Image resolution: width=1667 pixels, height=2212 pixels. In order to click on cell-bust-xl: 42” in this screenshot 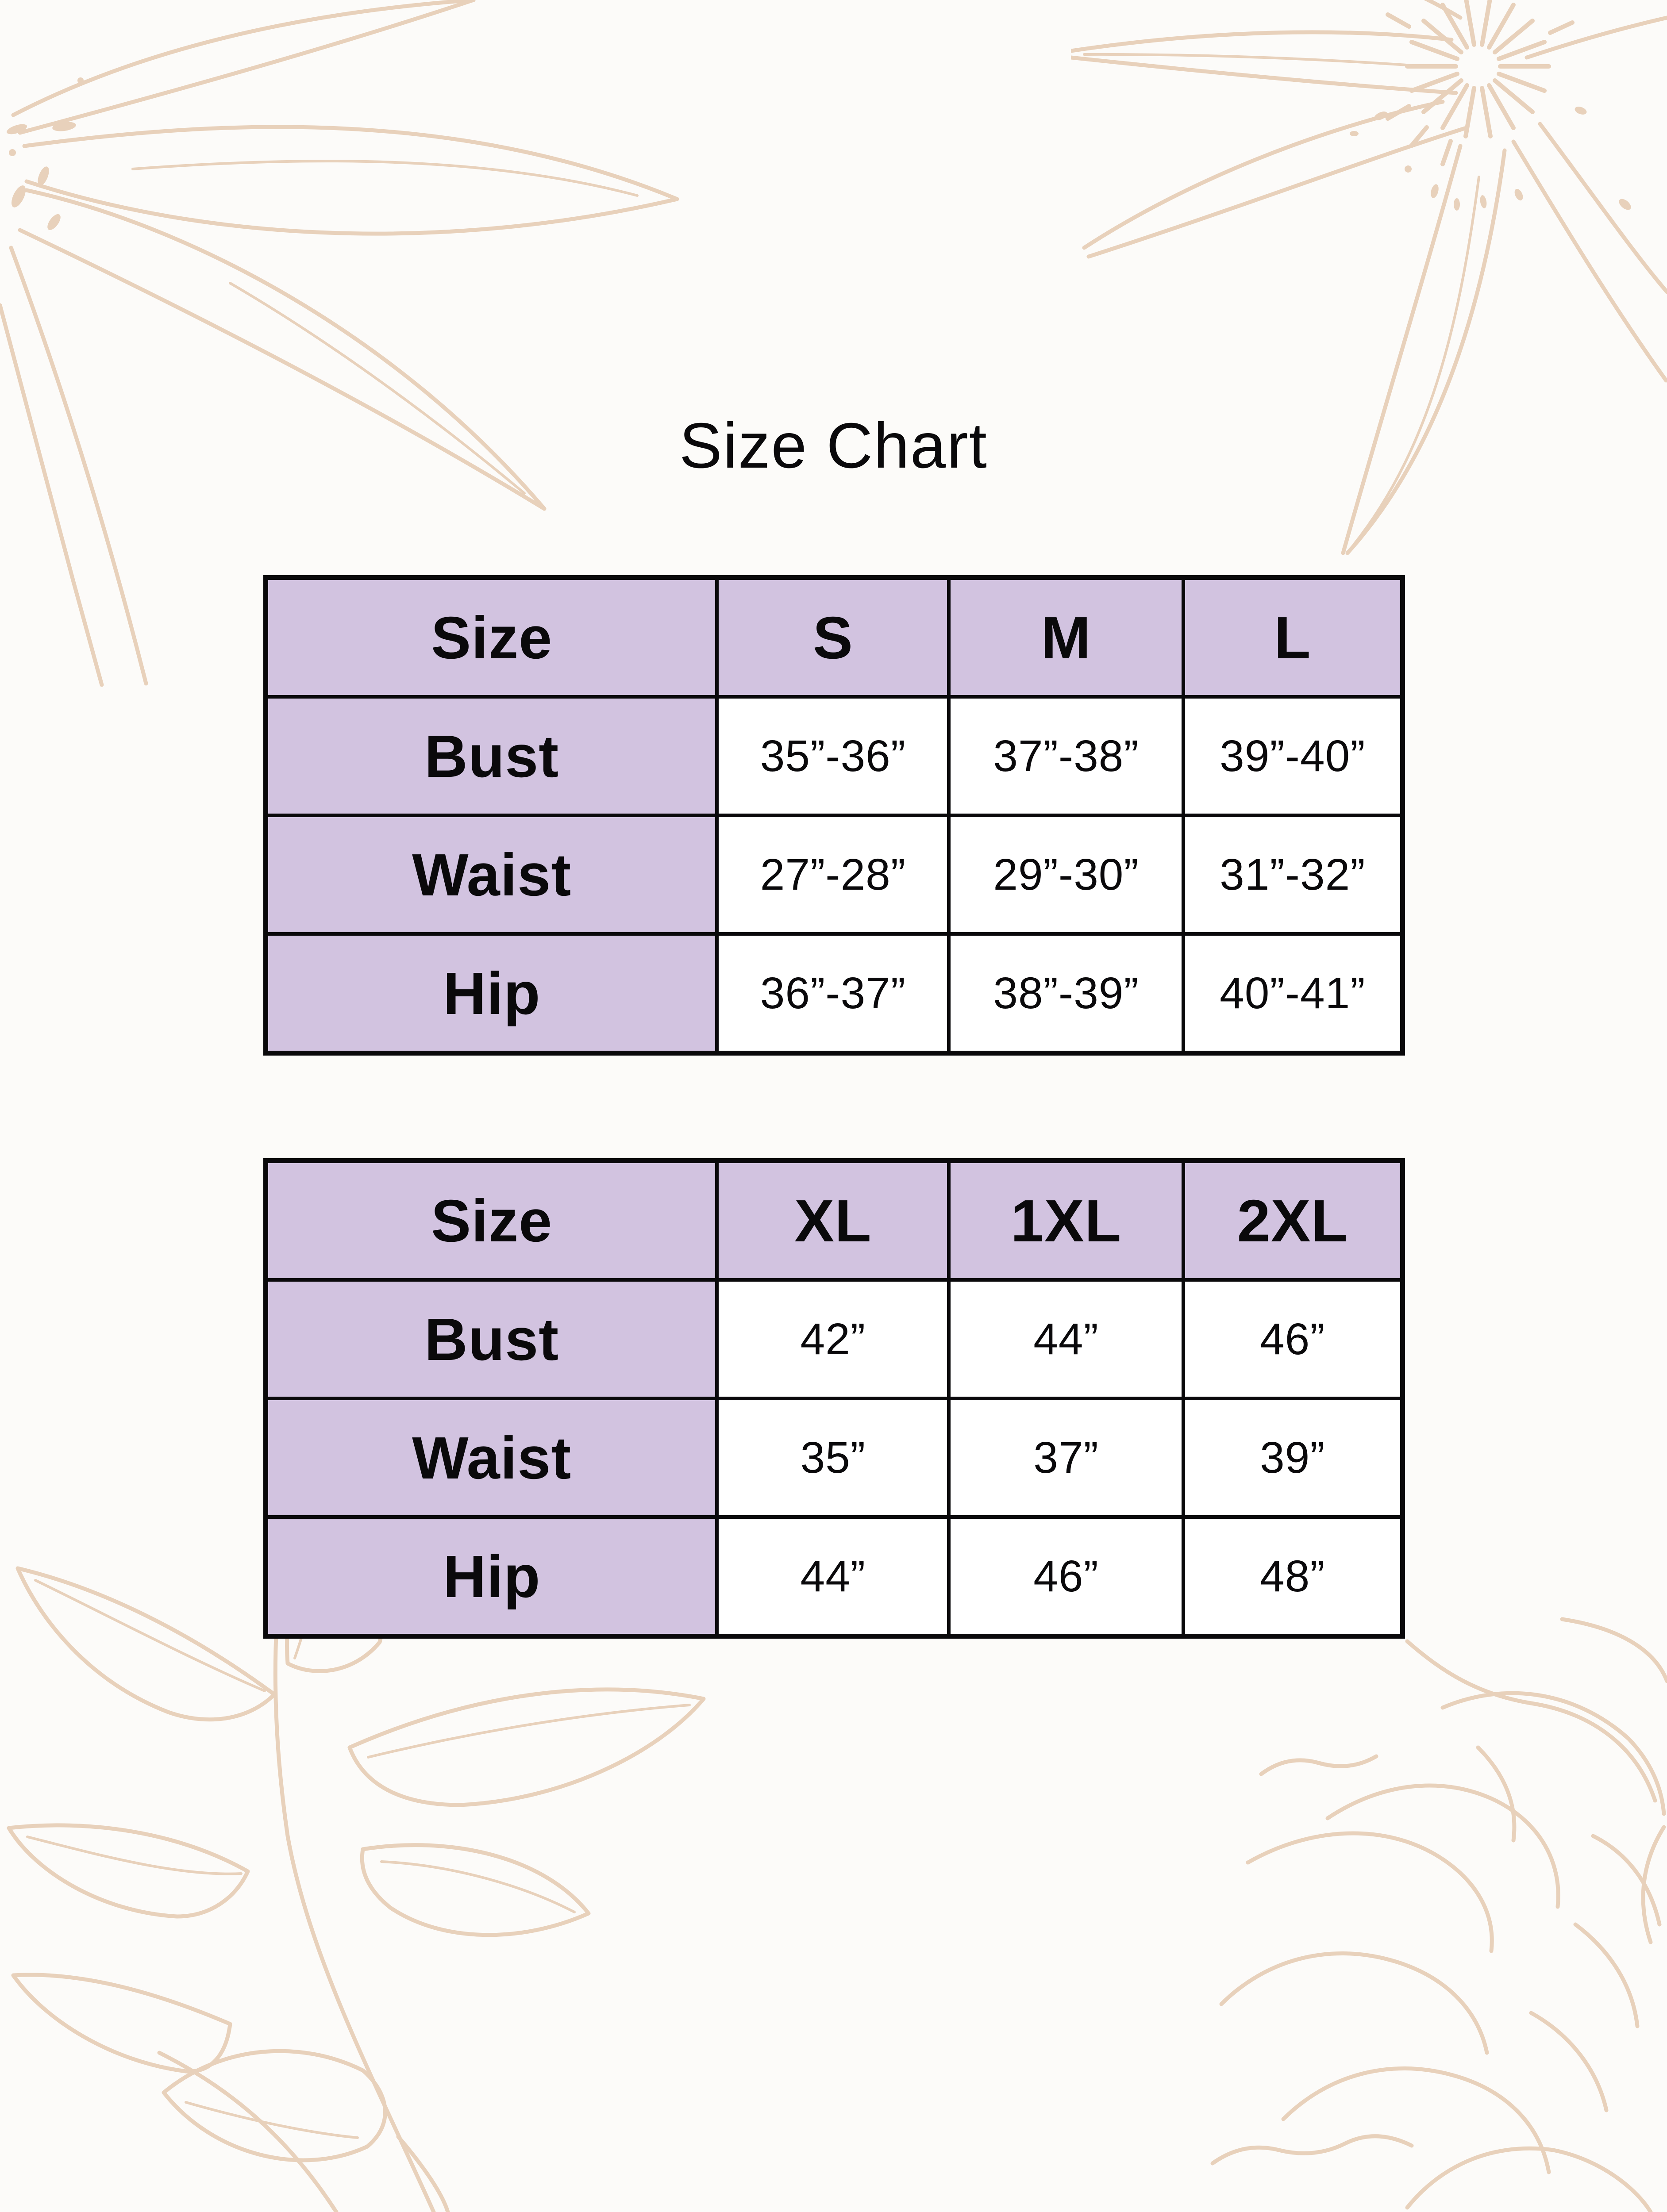, I will do `click(833, 1339)`.